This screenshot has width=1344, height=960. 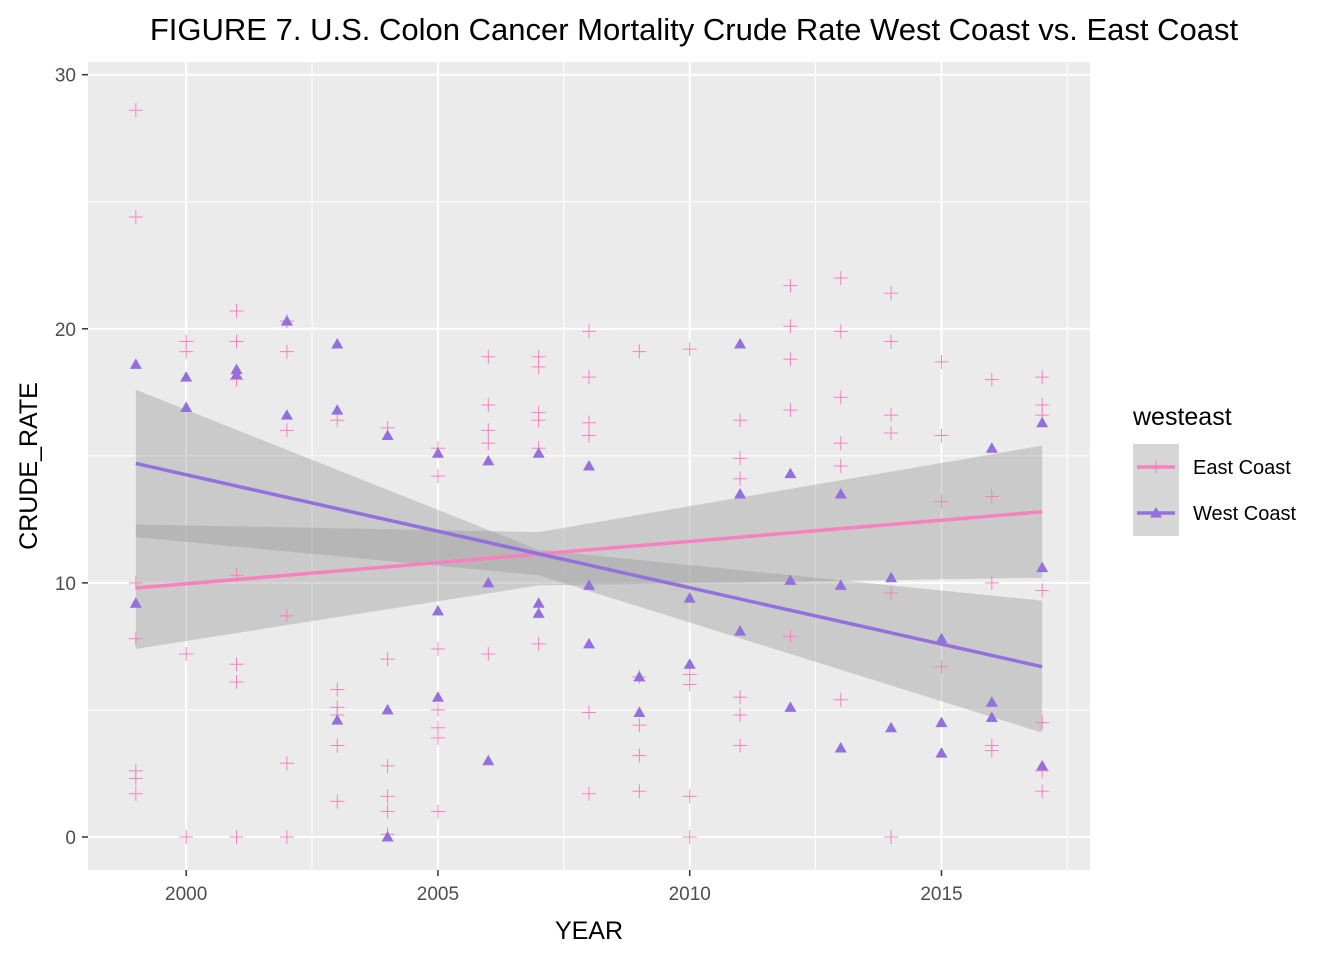 What do you see at coordinates (65, 76) in the screenshot?
I see `y-tick-label: 30` at bounding box center [65, 76].